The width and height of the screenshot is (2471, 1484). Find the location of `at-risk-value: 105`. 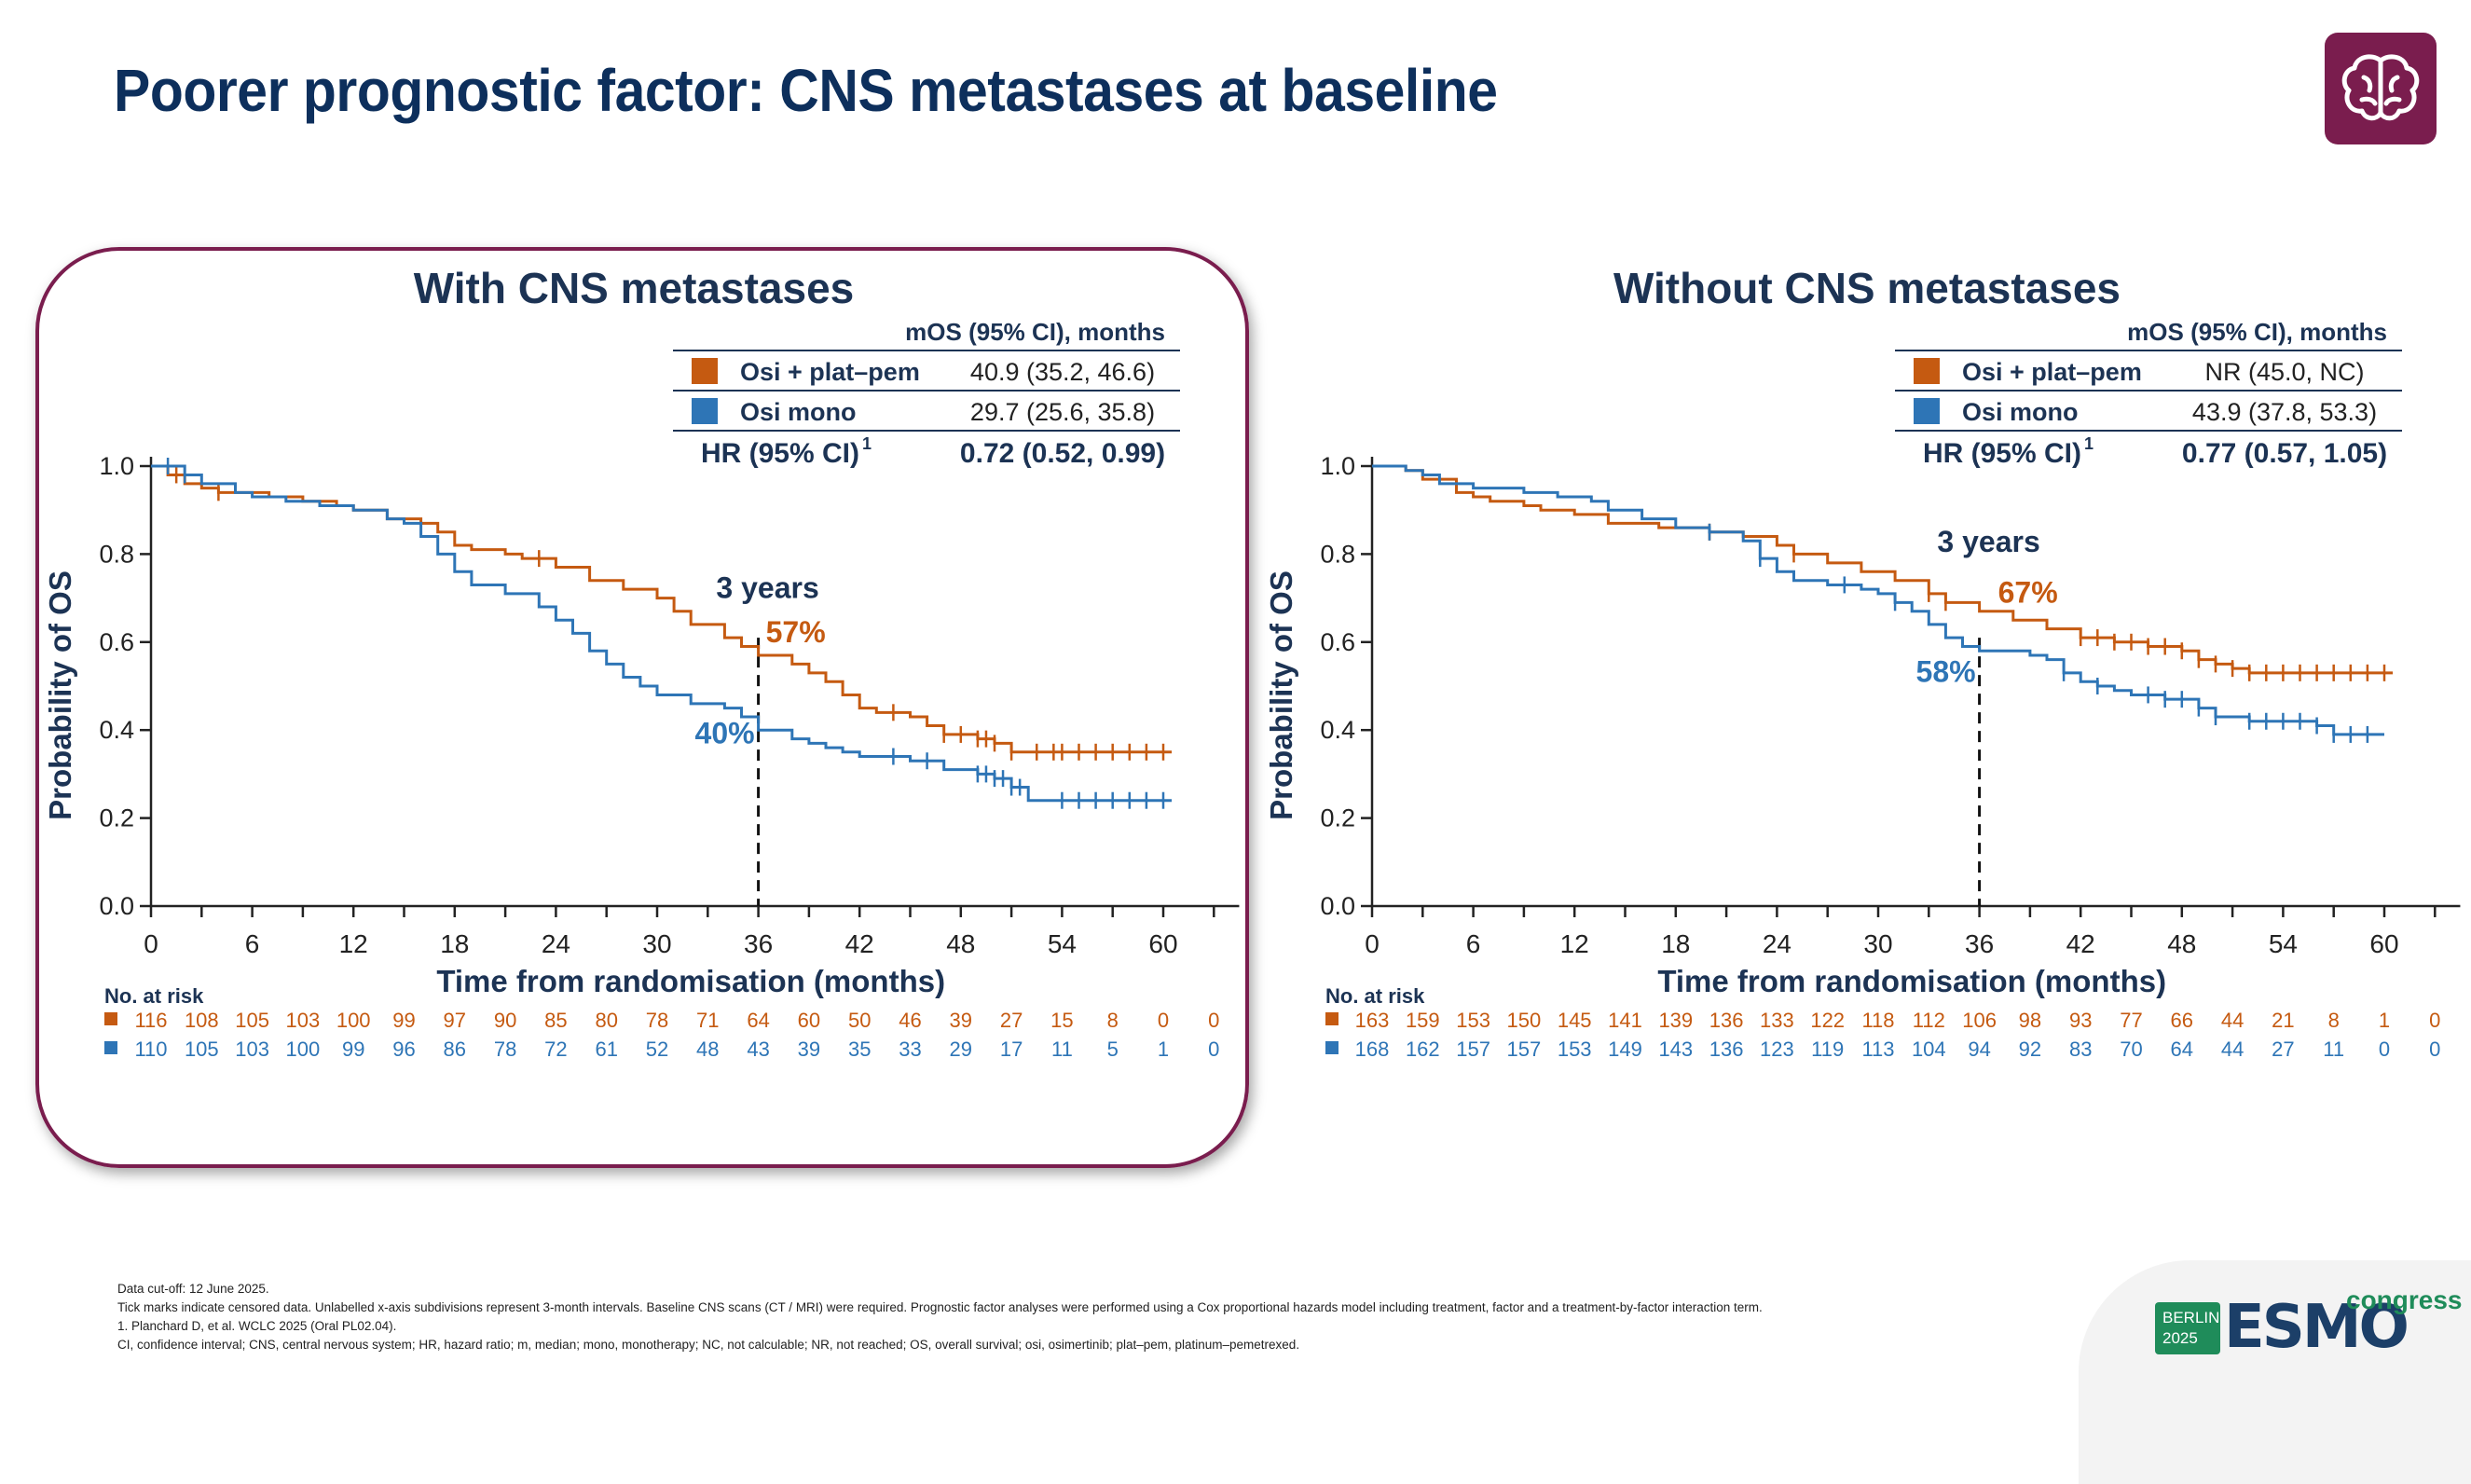

at-risk-value: 105 is located at coordinates (252, 1020).